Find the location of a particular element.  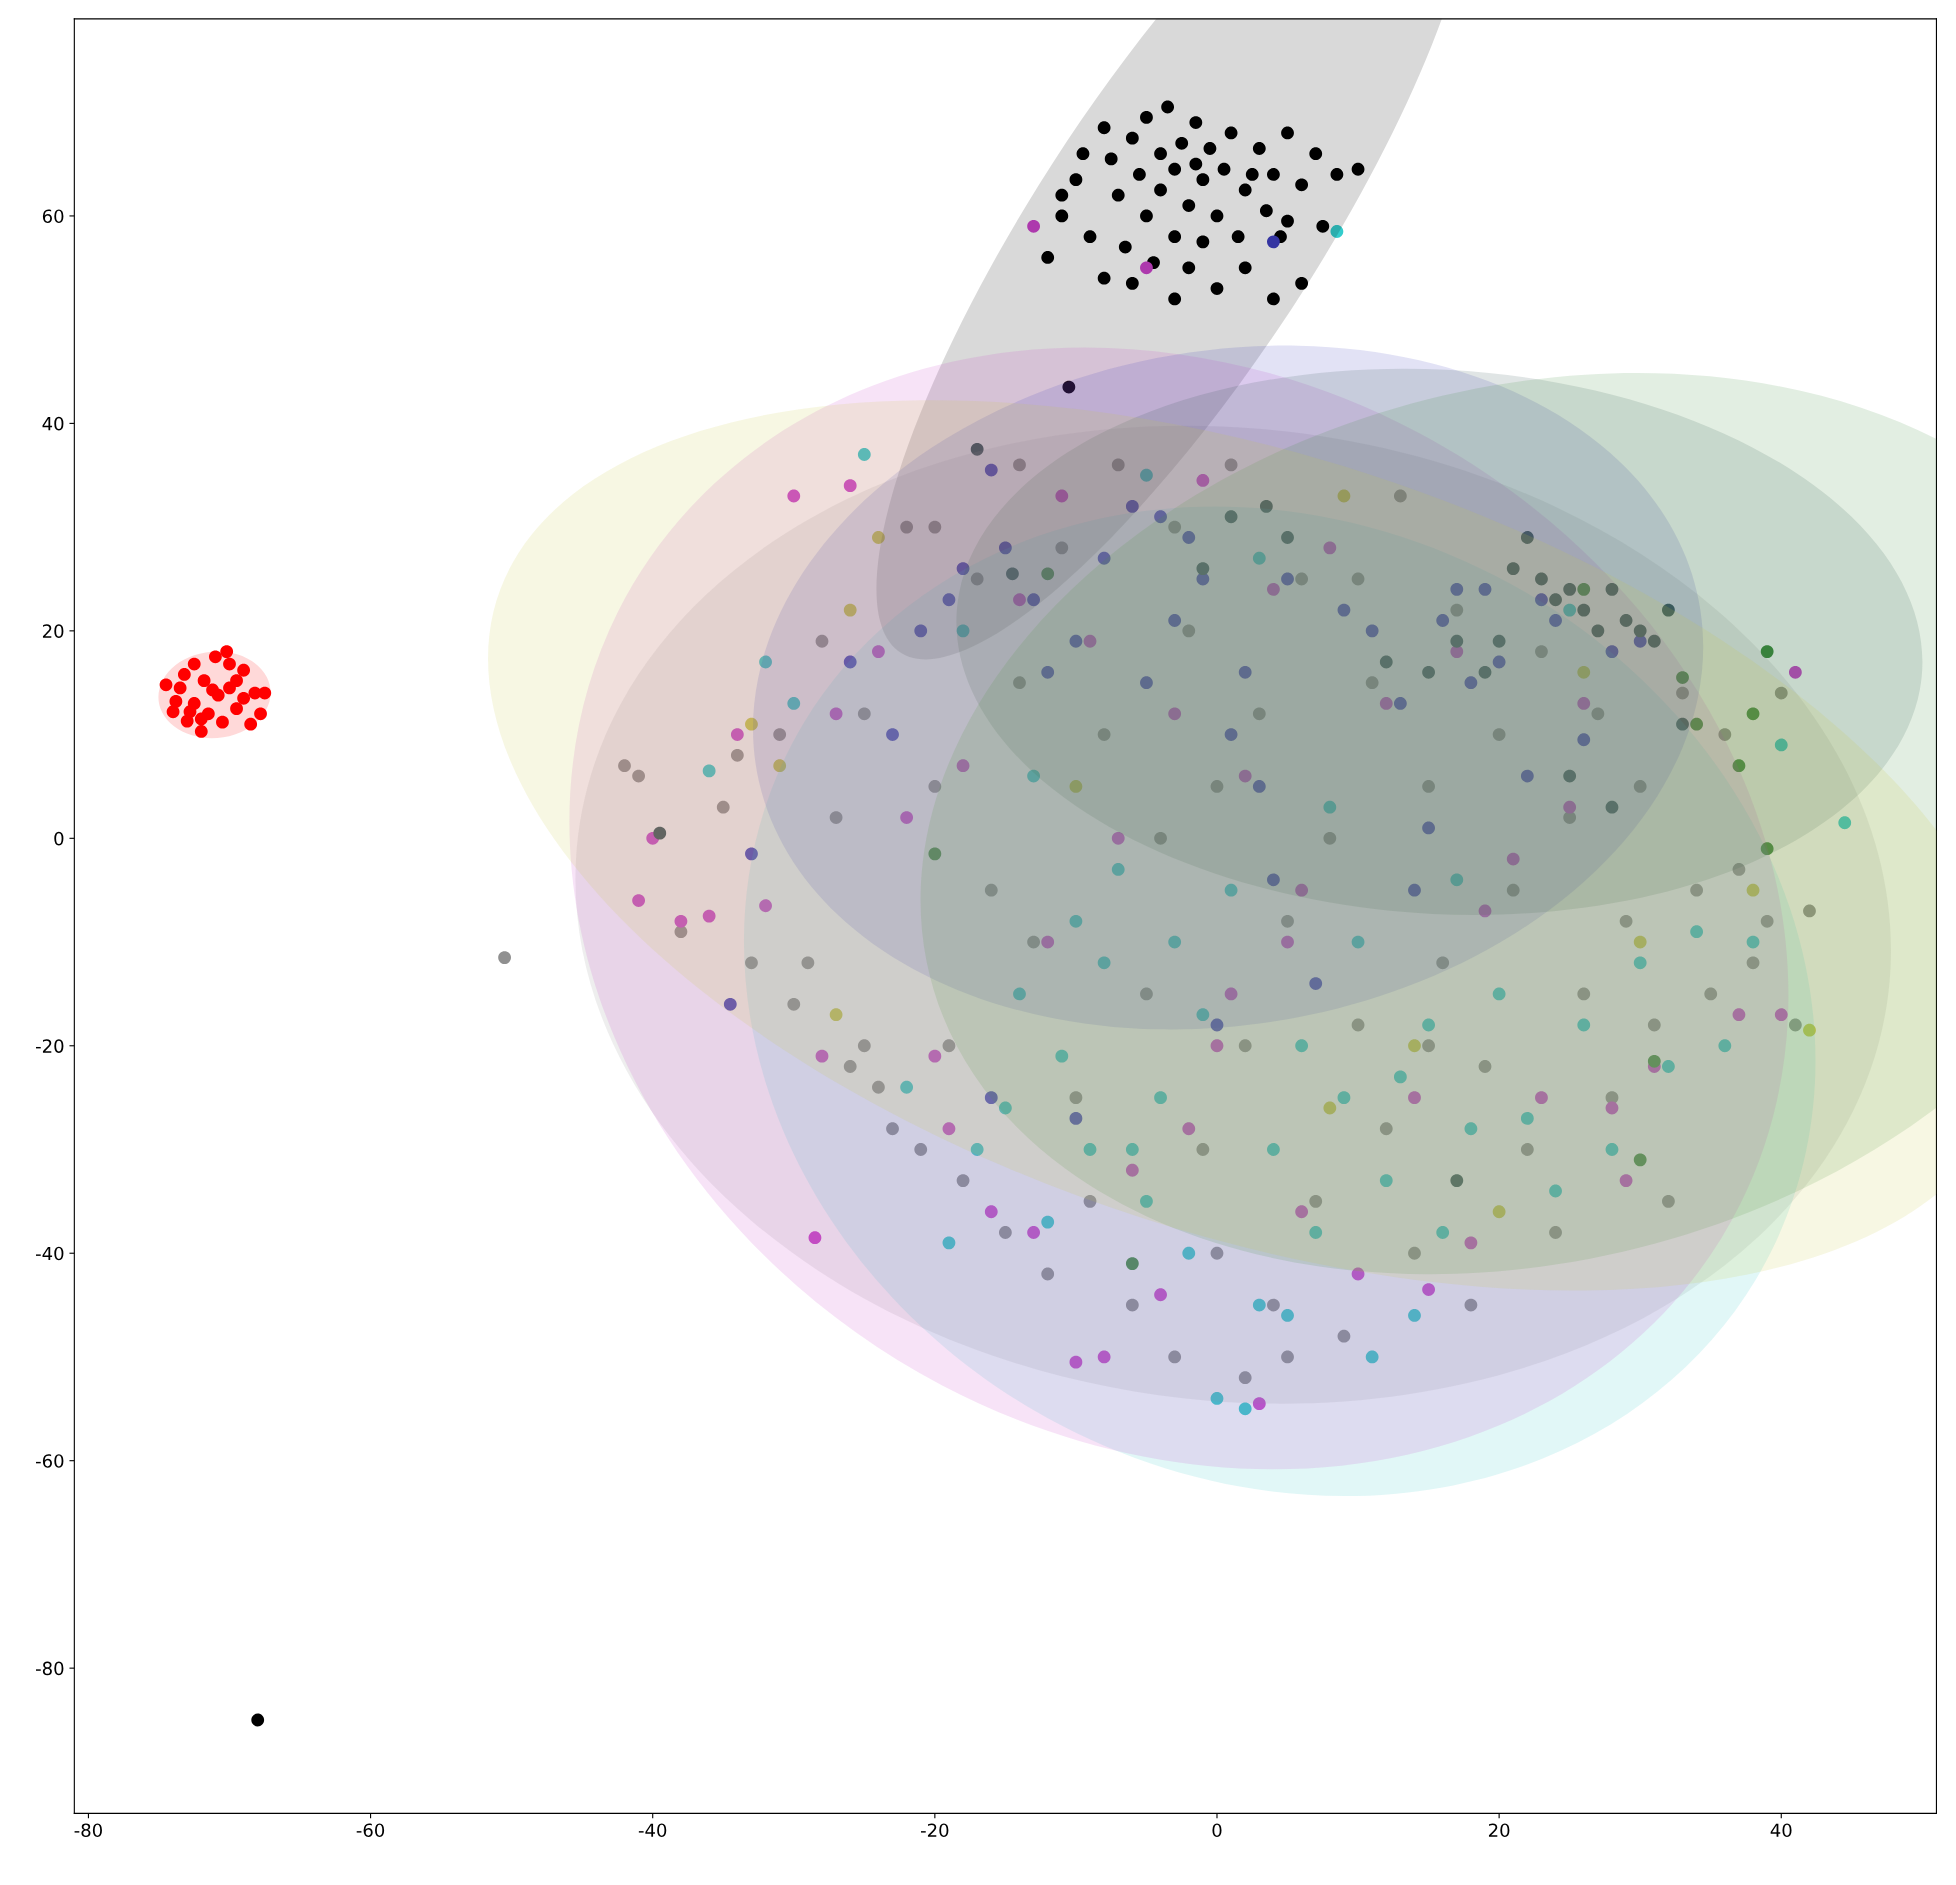

x-tick-label: -80 is located at coordinates (88, 1830).